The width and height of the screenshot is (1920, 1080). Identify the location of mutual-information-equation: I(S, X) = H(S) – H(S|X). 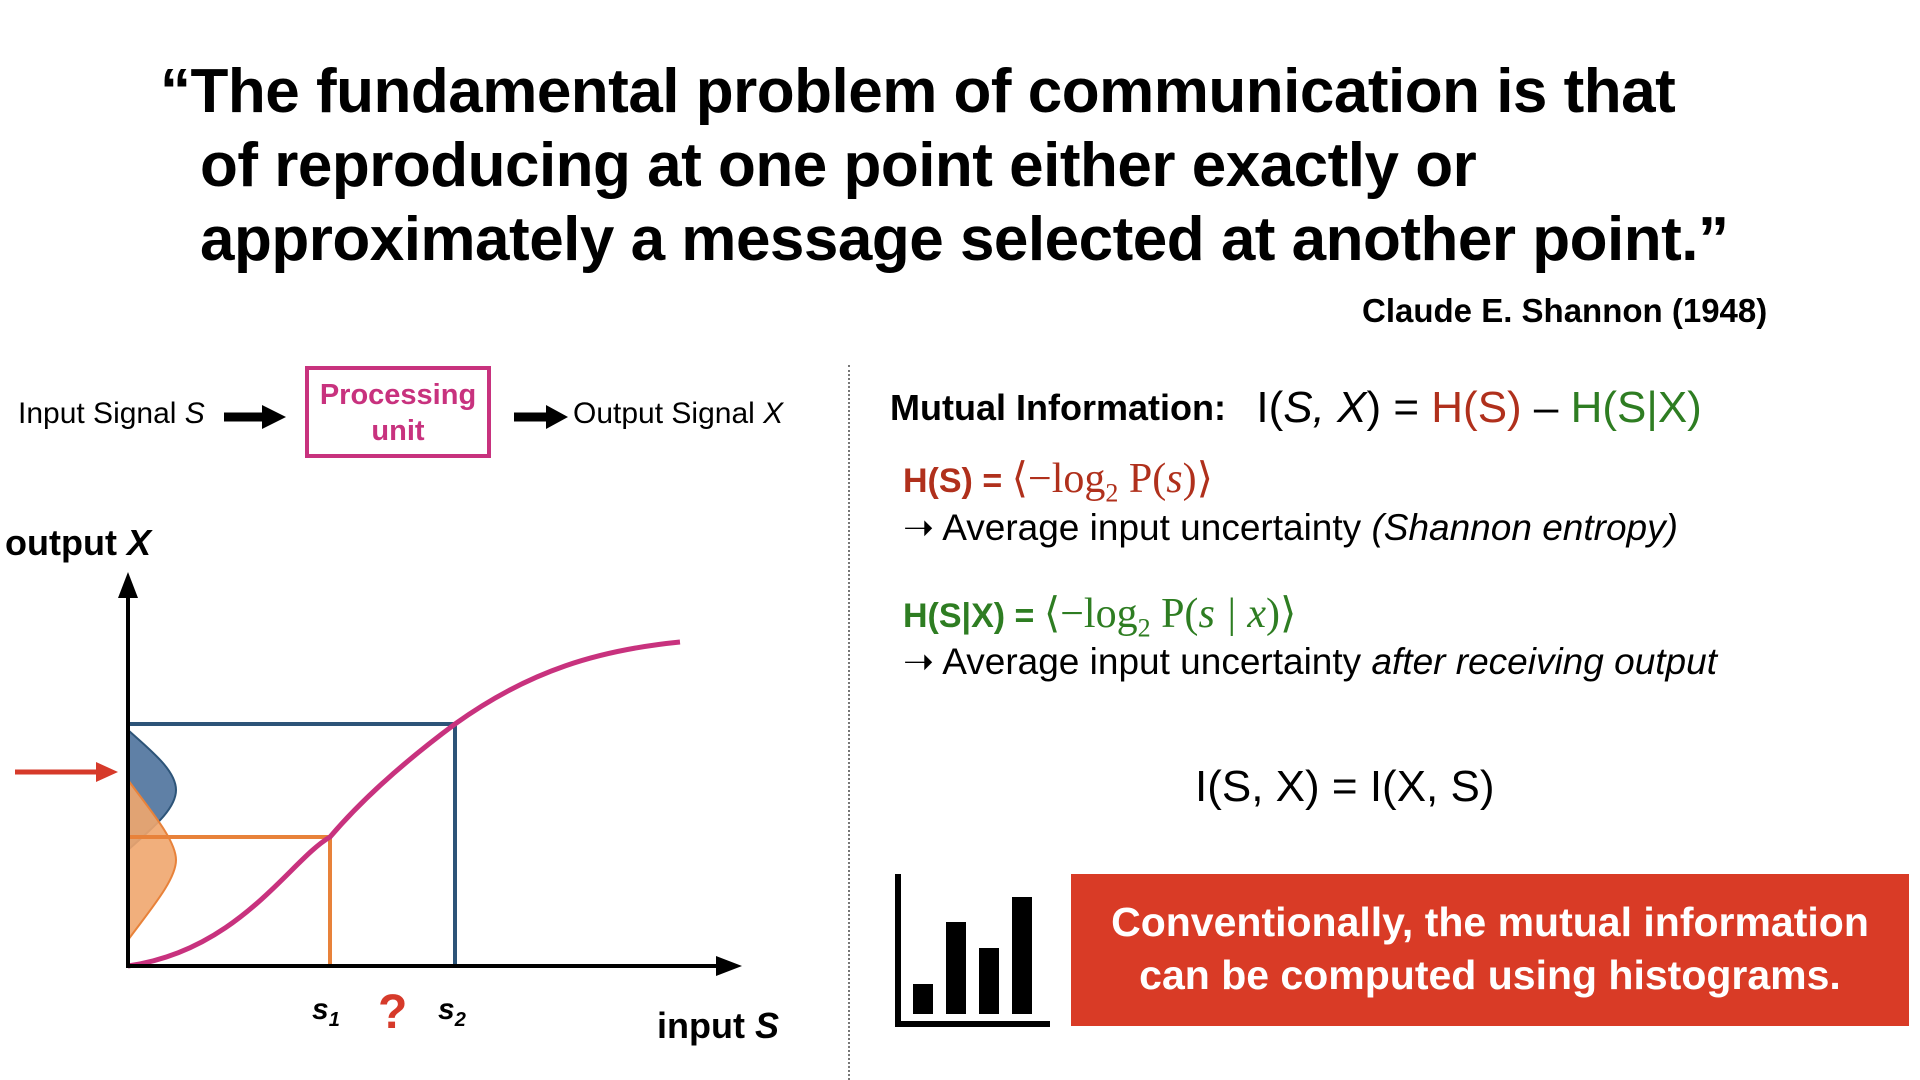
(1478, 407).